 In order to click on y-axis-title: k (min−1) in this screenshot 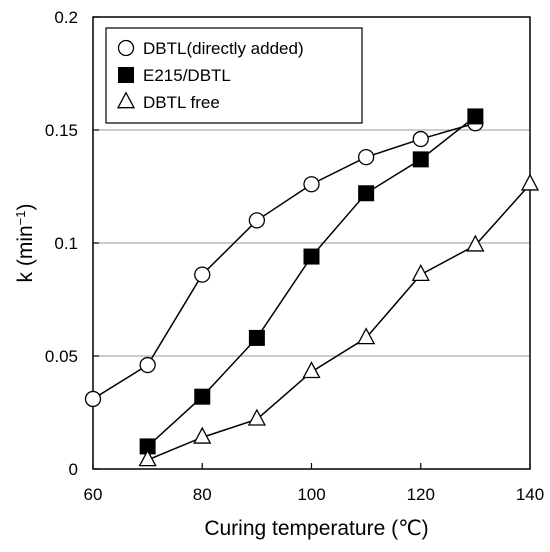, I will do `click(25, 243)`.